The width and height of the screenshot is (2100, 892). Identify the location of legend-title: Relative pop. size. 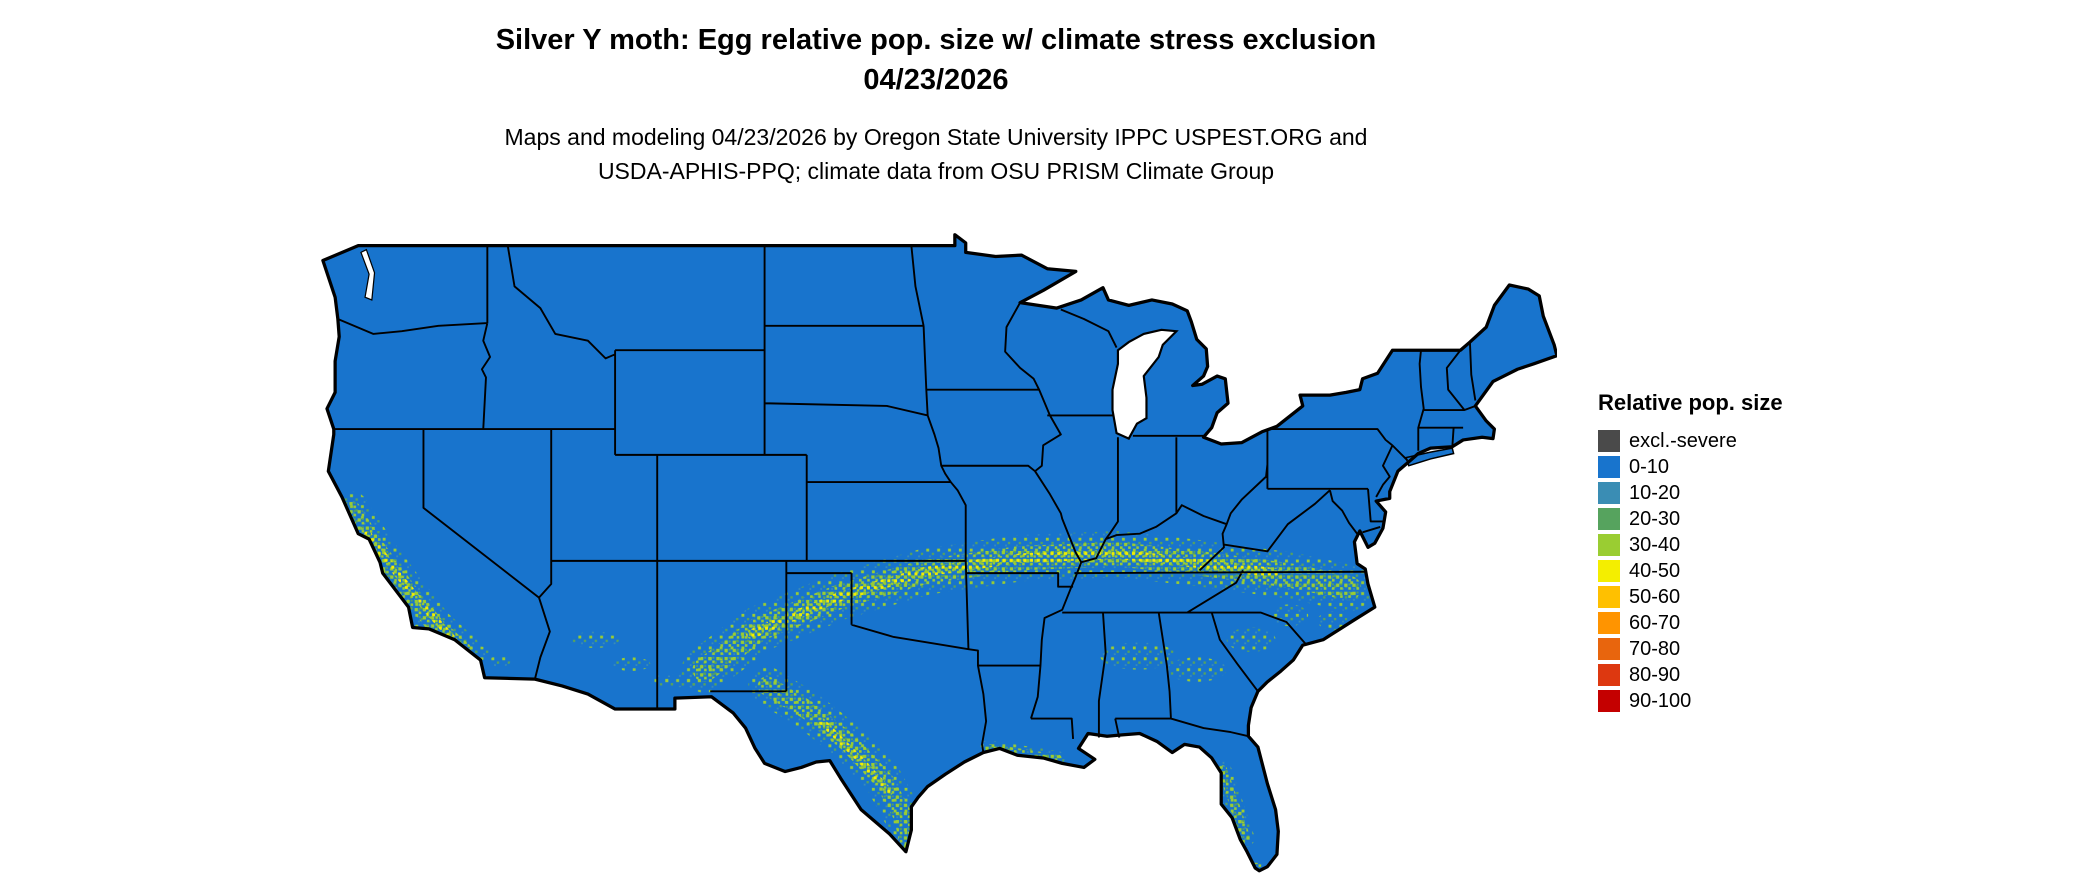
(1690, 402).